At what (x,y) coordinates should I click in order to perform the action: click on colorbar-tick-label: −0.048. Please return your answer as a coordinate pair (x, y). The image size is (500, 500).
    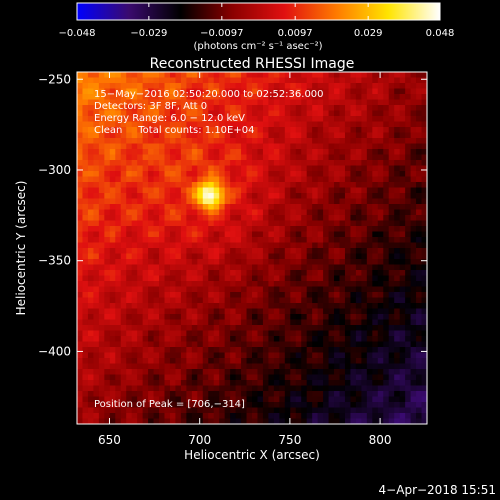
    Looking at the image, I should click on (76, 33).